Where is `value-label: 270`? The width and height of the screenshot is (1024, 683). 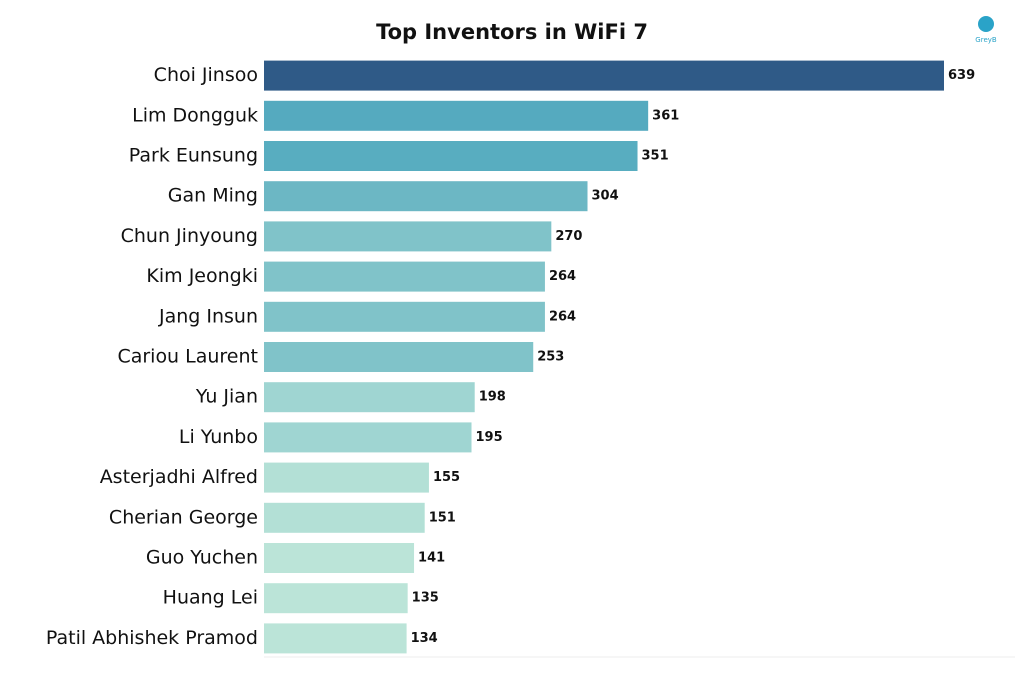
value-label: 270 is located at coordinates (568, 236).